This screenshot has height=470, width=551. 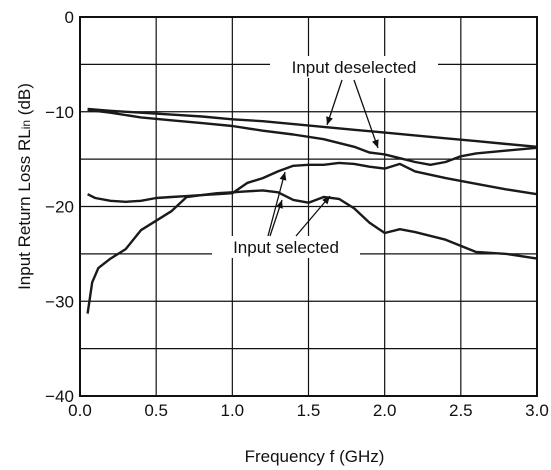 I want to click on input-selected-label: Input selected, so click(x=286, y=247).